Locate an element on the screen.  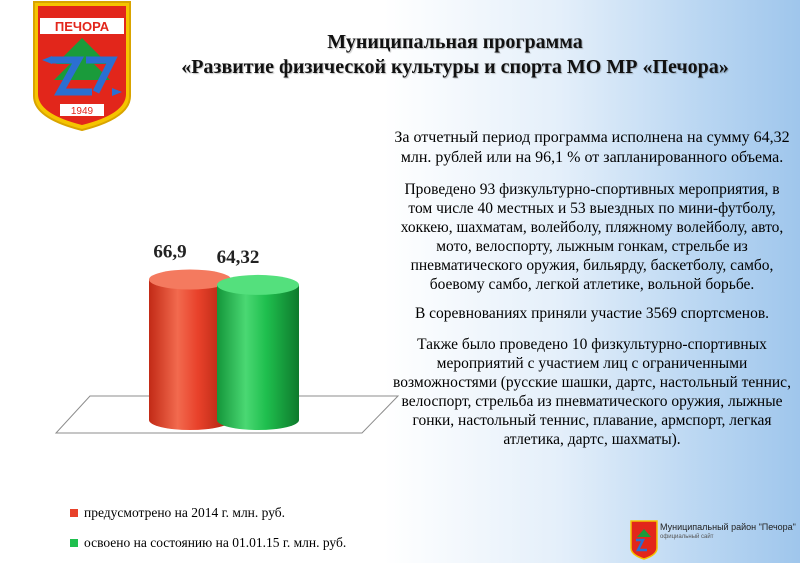
data-label-bar-planned: 66,9 is located at coordinates (169, 252).